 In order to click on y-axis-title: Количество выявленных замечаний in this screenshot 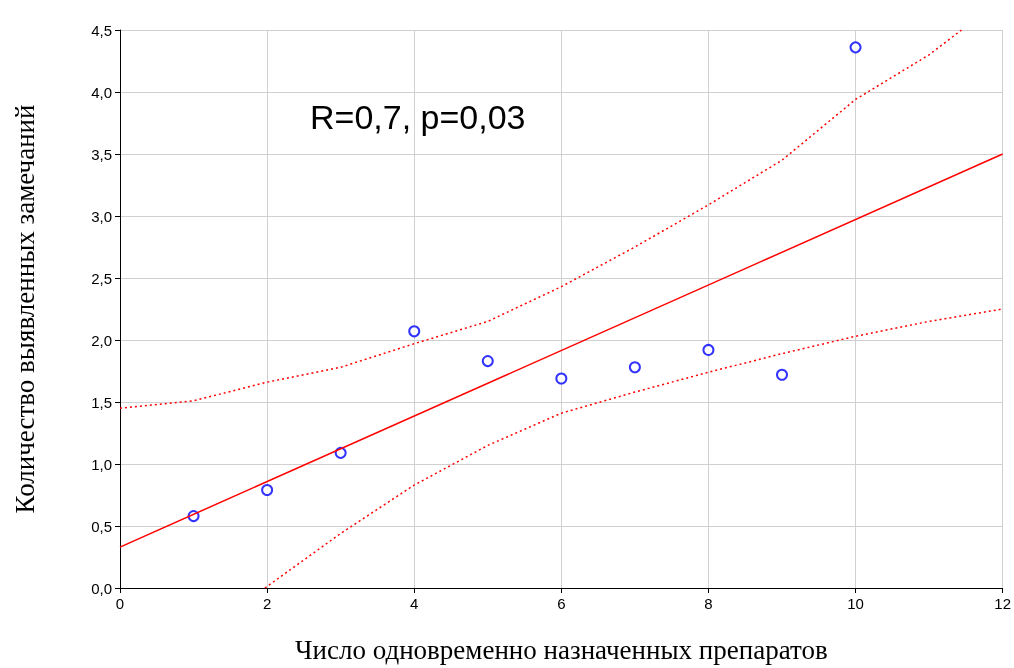, I will do `click(24, 309)`.